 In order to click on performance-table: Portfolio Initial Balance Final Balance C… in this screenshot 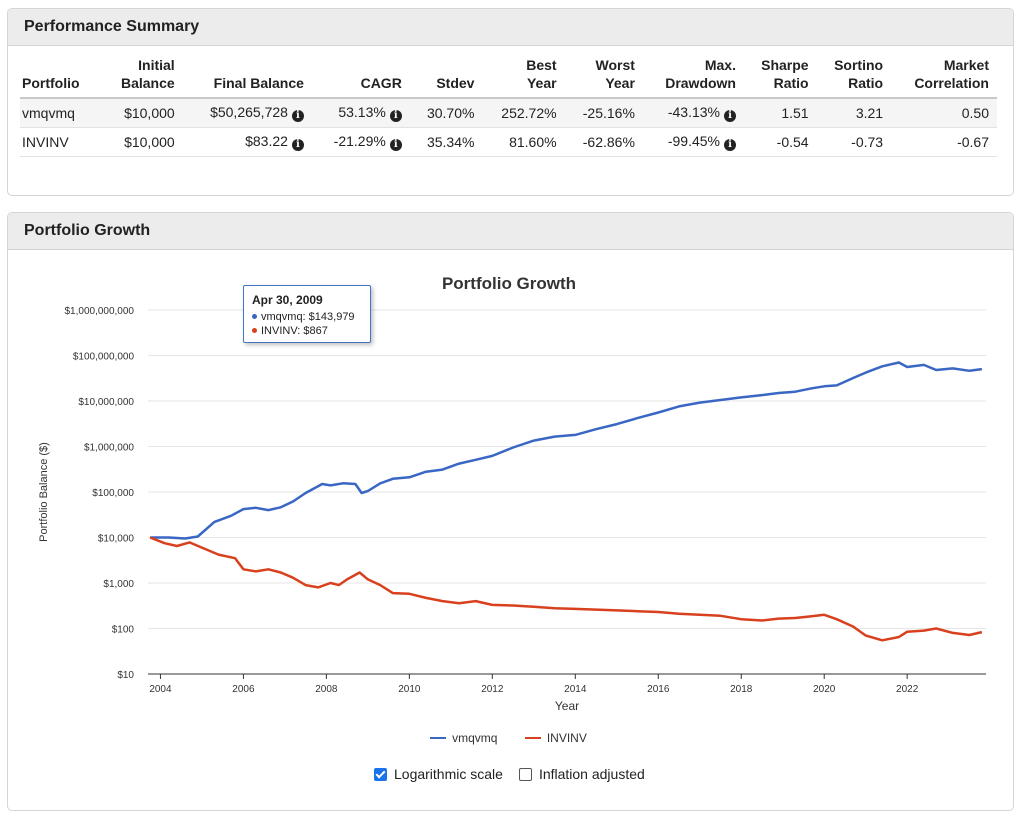, I will do `click(508, 106)`.